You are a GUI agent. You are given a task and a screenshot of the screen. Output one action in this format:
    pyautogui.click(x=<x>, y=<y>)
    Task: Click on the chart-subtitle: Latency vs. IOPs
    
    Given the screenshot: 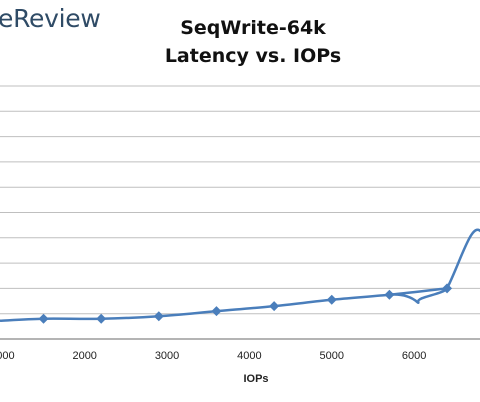 What is the action you would take?
    pyautogui.click(x=253, y=56)
    